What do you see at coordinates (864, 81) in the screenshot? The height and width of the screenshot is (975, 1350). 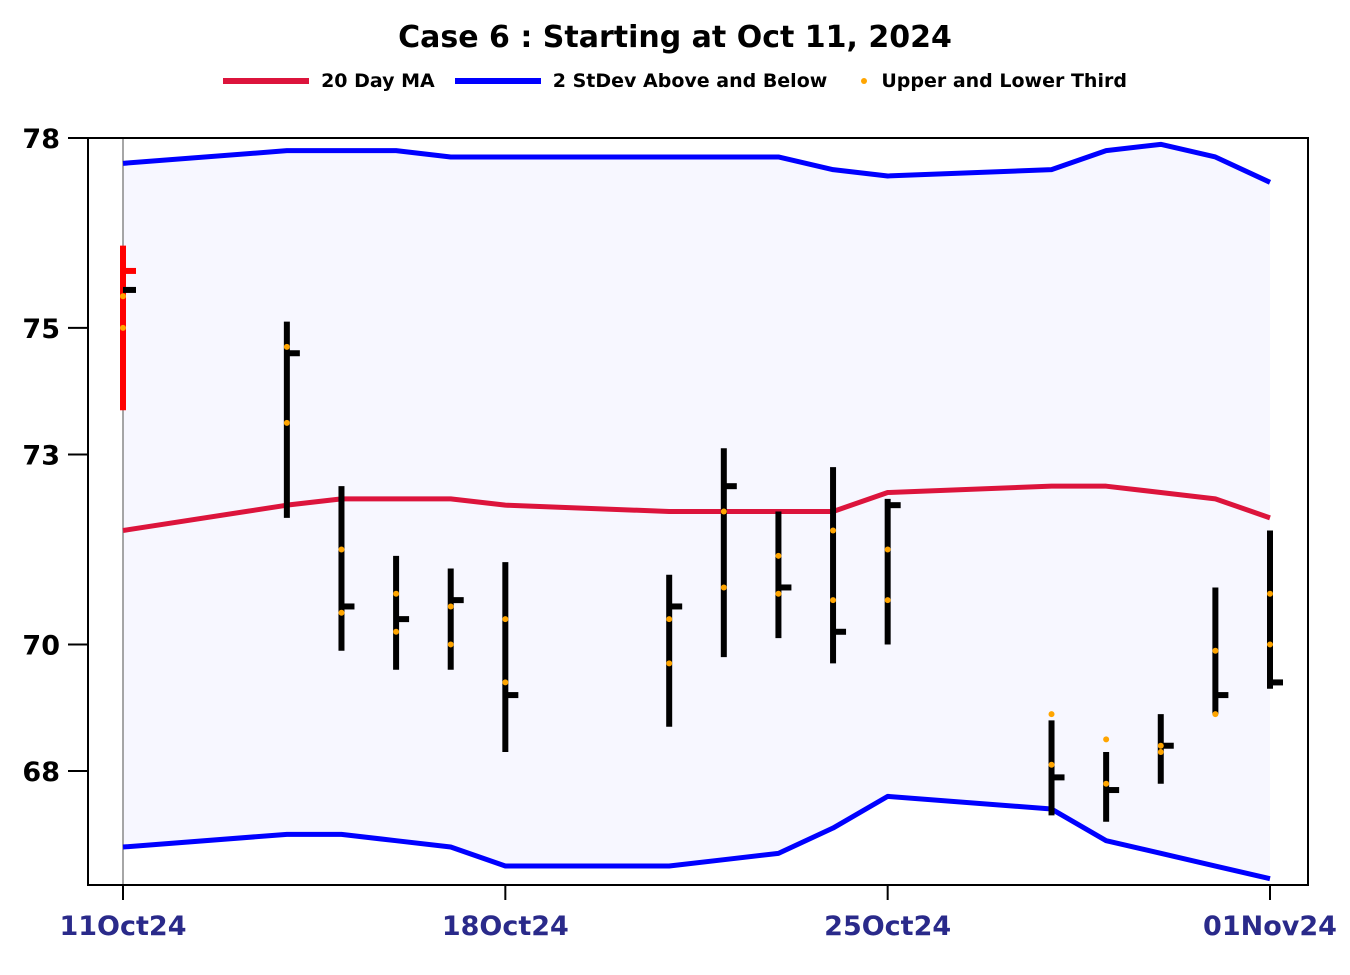 I see `legend-swatch-thirds` at bounding box center [864, 81].